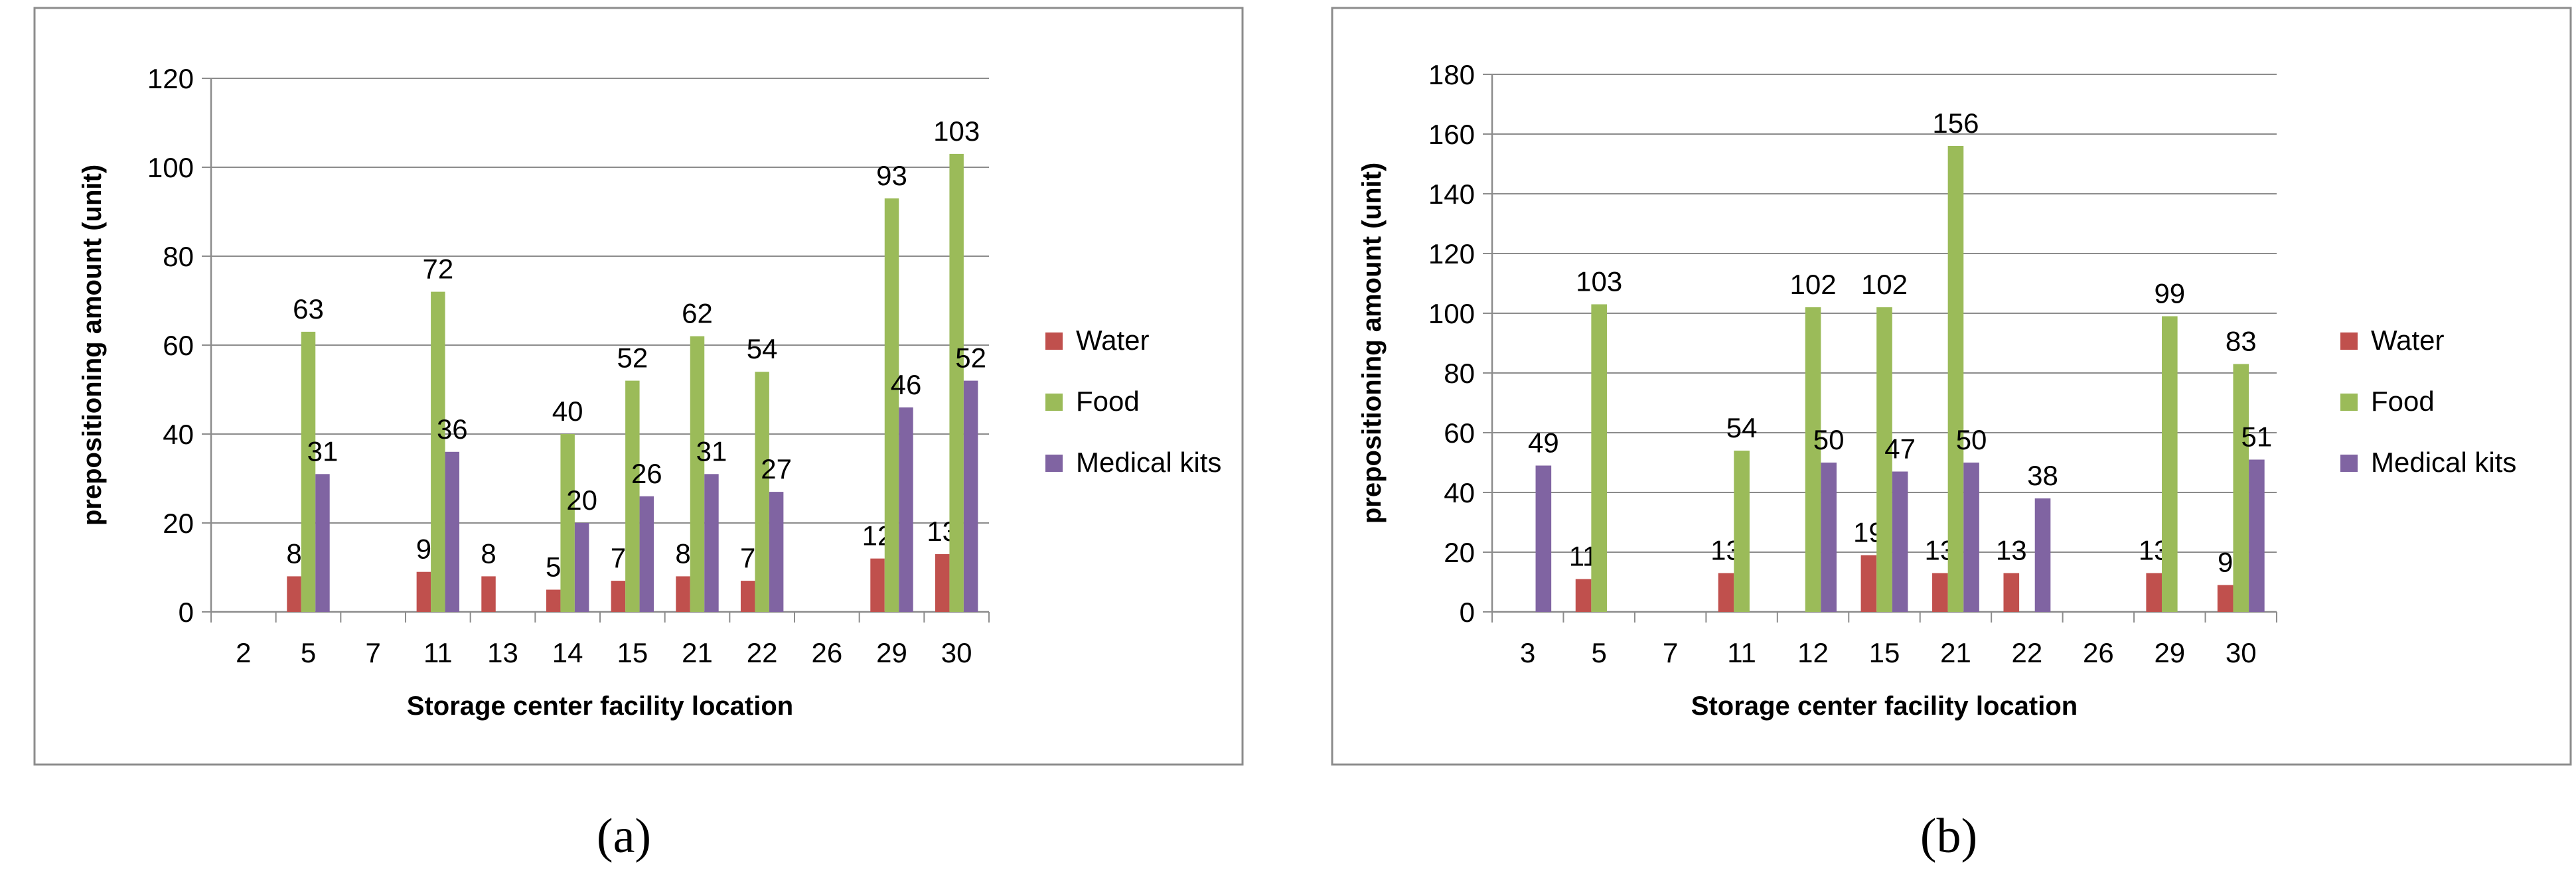  Describe the element at coordinates (777, 469) in the screenshot. I see `data-label: 27` at that location.